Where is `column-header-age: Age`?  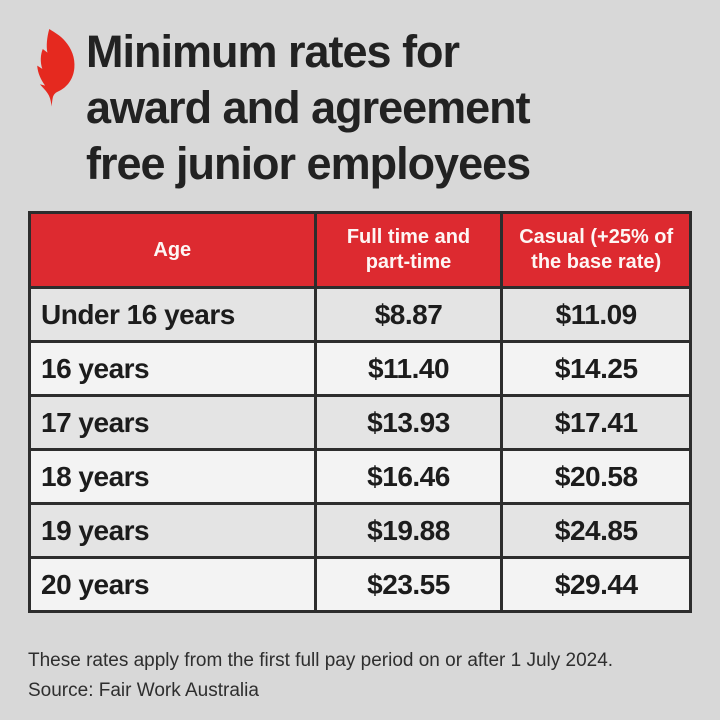
column-header-age: Age is located at coordinates (174, 250).